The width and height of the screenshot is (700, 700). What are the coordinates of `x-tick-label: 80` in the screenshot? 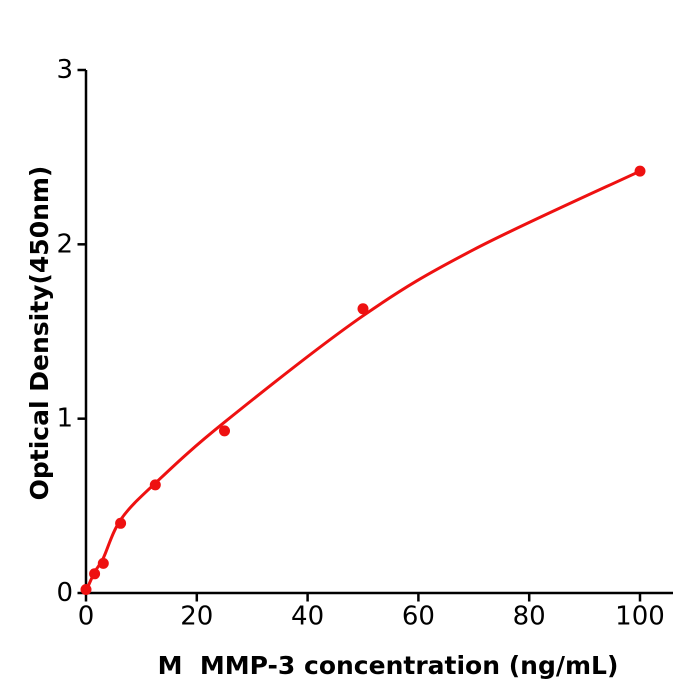 It's located at (529, 616).